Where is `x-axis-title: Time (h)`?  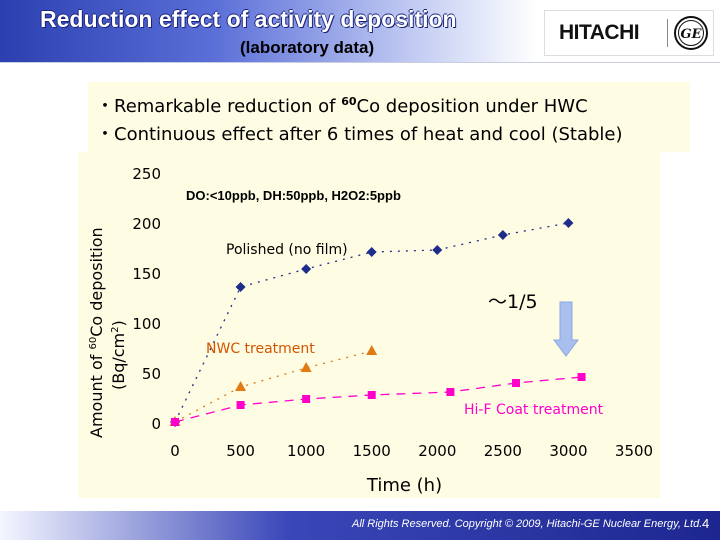
x-axis-title: Time (h) is located at coordinates (404, 485).